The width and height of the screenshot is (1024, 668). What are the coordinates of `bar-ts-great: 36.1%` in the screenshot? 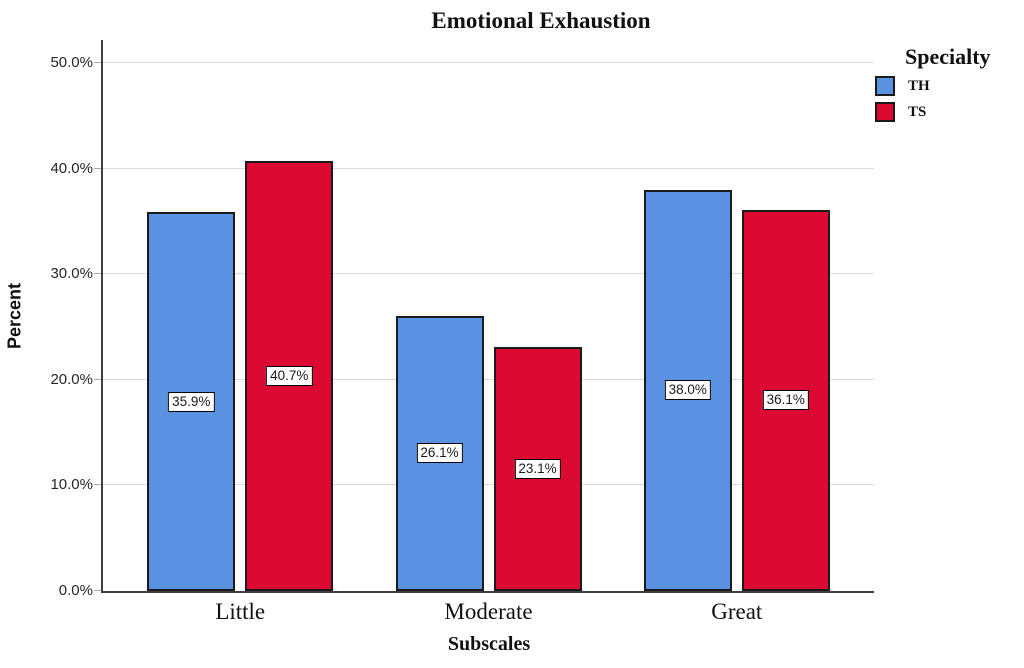 It's located at (785, 400).